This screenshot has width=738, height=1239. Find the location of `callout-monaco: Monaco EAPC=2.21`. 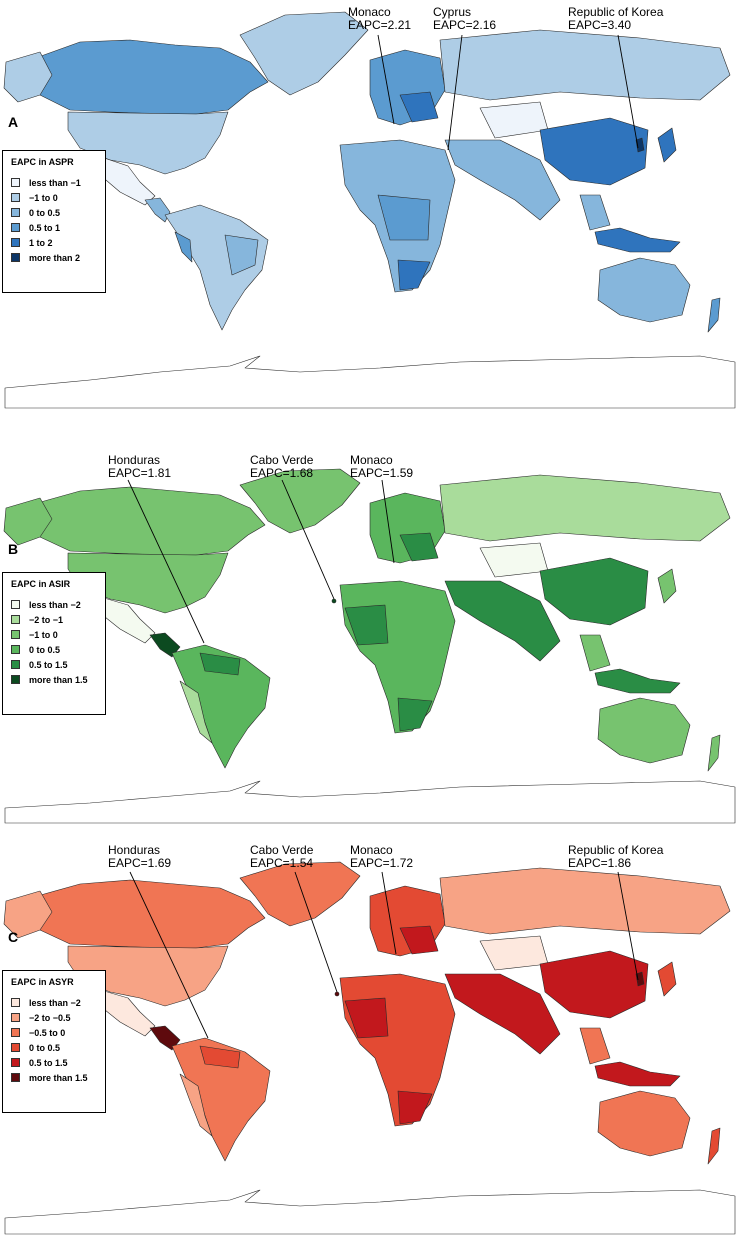

callout-monaco: Monaco EAPC=2.21 is located at coordinates (380, 18).